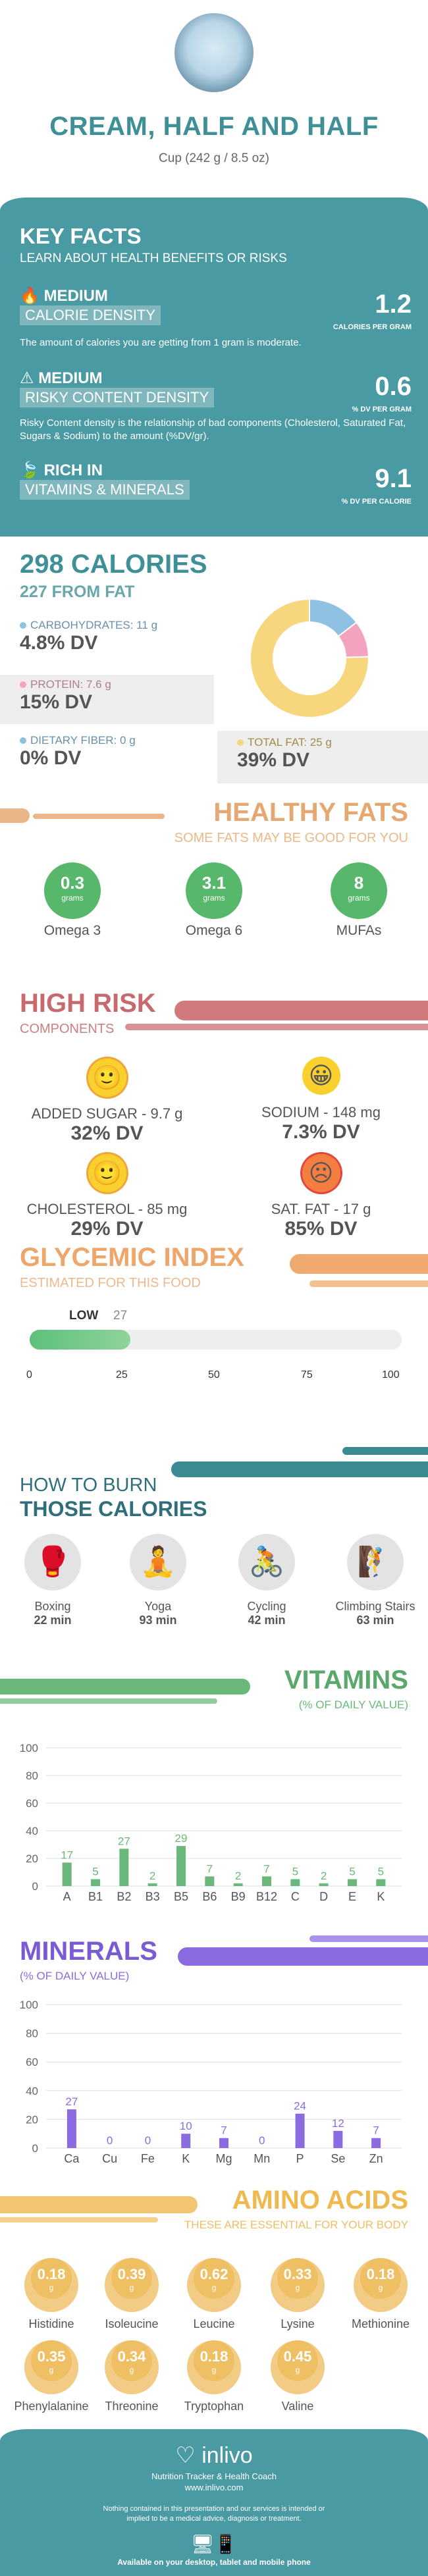  Describe the element at coordinates (32, 2062) in the screenshot. I see `y-tick-label: 60` at that location.